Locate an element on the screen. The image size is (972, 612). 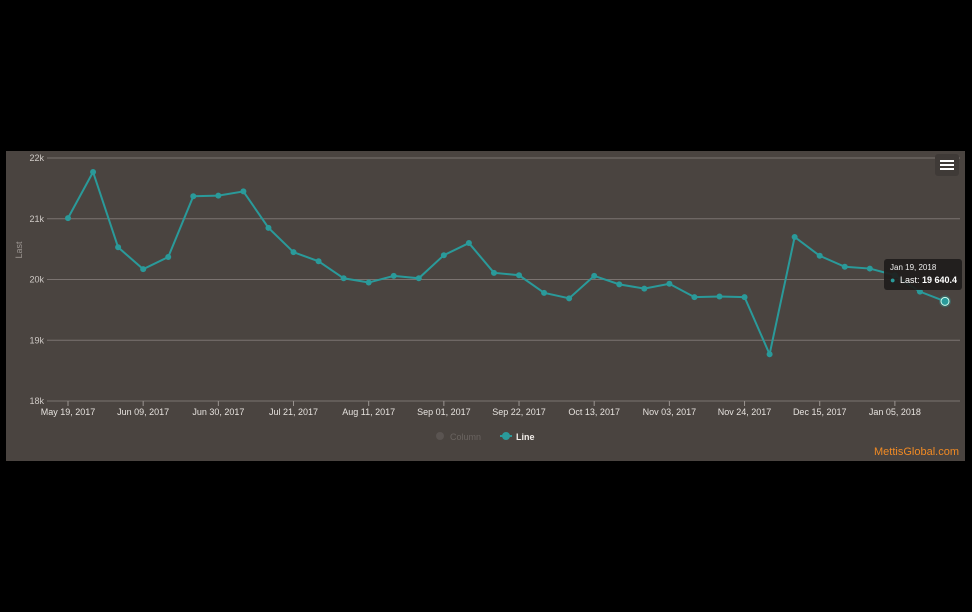
x-tick-label: Jan 05, 2018 is located at coordinates (895, 412).